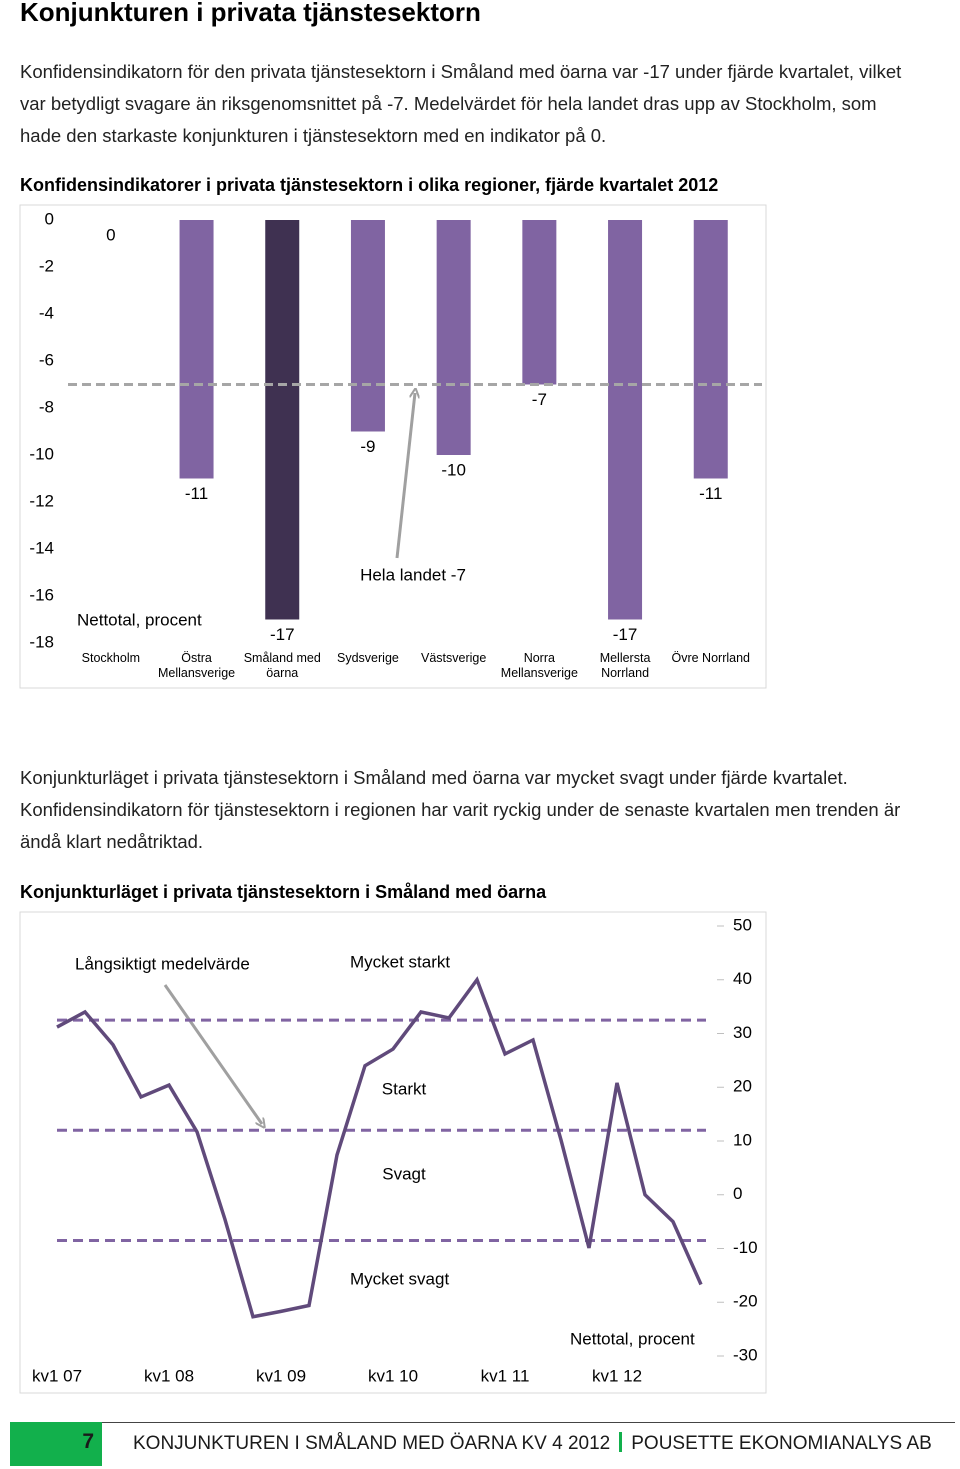 This screenshot has width=960, height=1469. I want to click on x-tick-label: Norra Mellansverige, so click(539, 665).